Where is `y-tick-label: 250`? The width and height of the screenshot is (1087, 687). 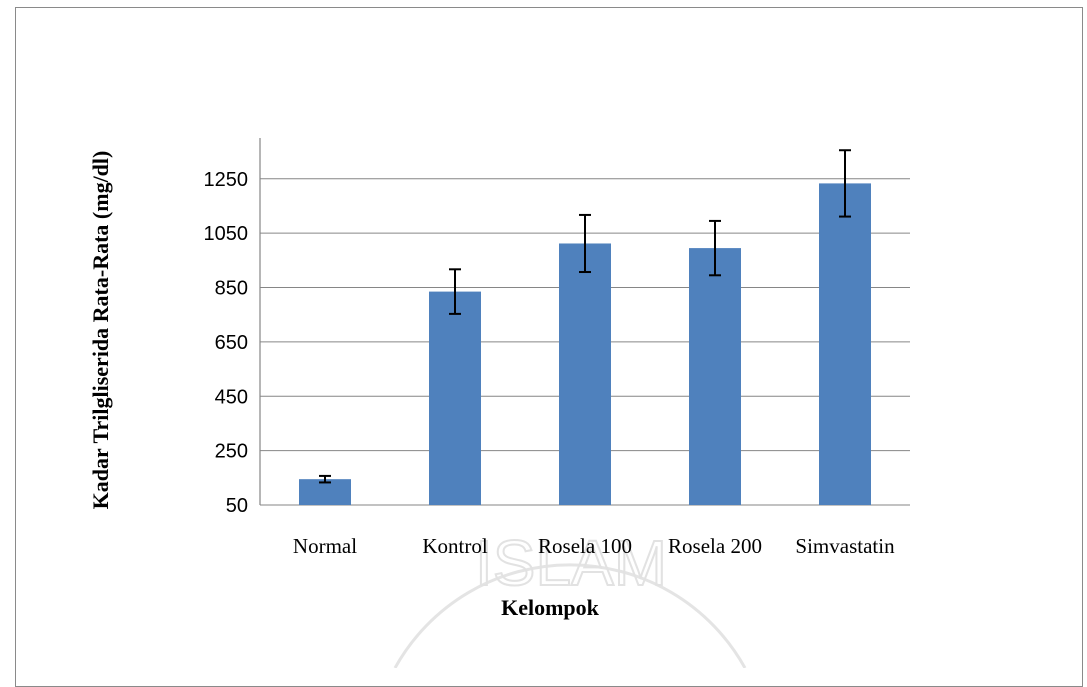
y-tick-label: 250 is located at coordinates (231, 452).